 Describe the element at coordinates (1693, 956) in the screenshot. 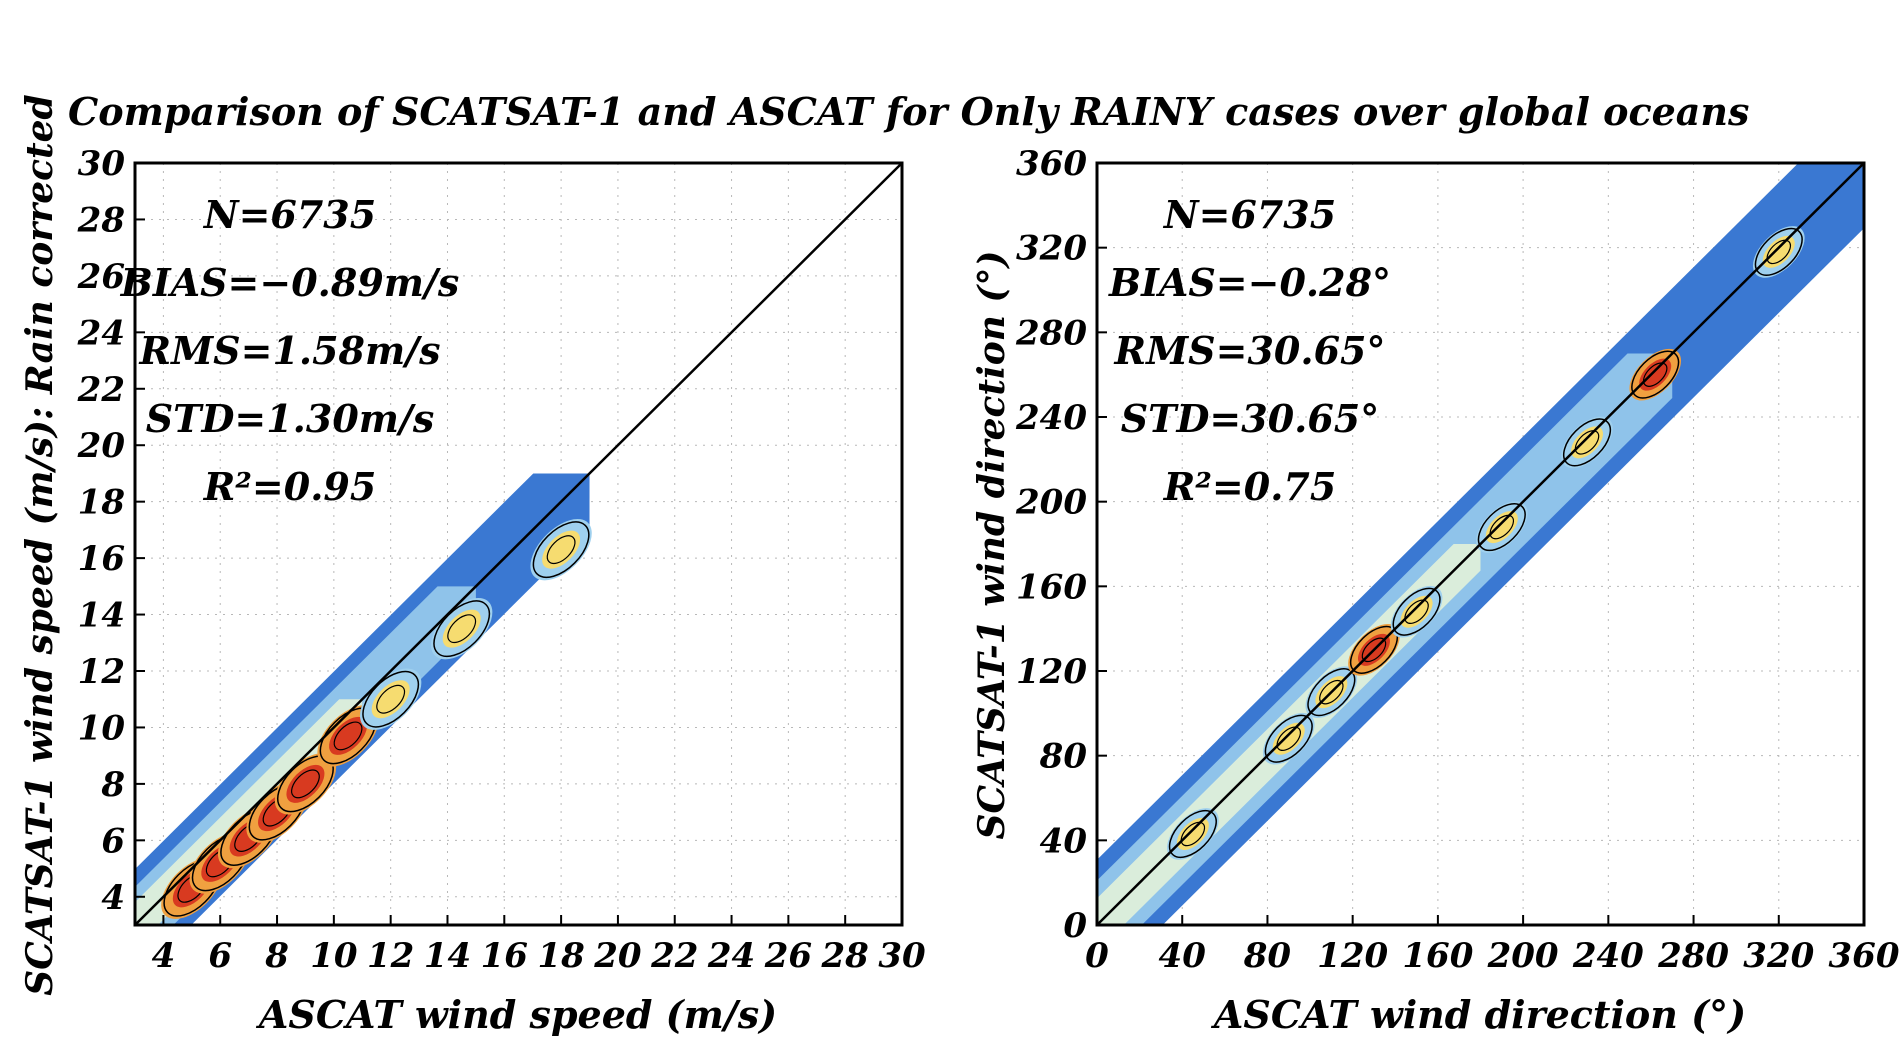

I see `x-tick-label: 280` at that location.